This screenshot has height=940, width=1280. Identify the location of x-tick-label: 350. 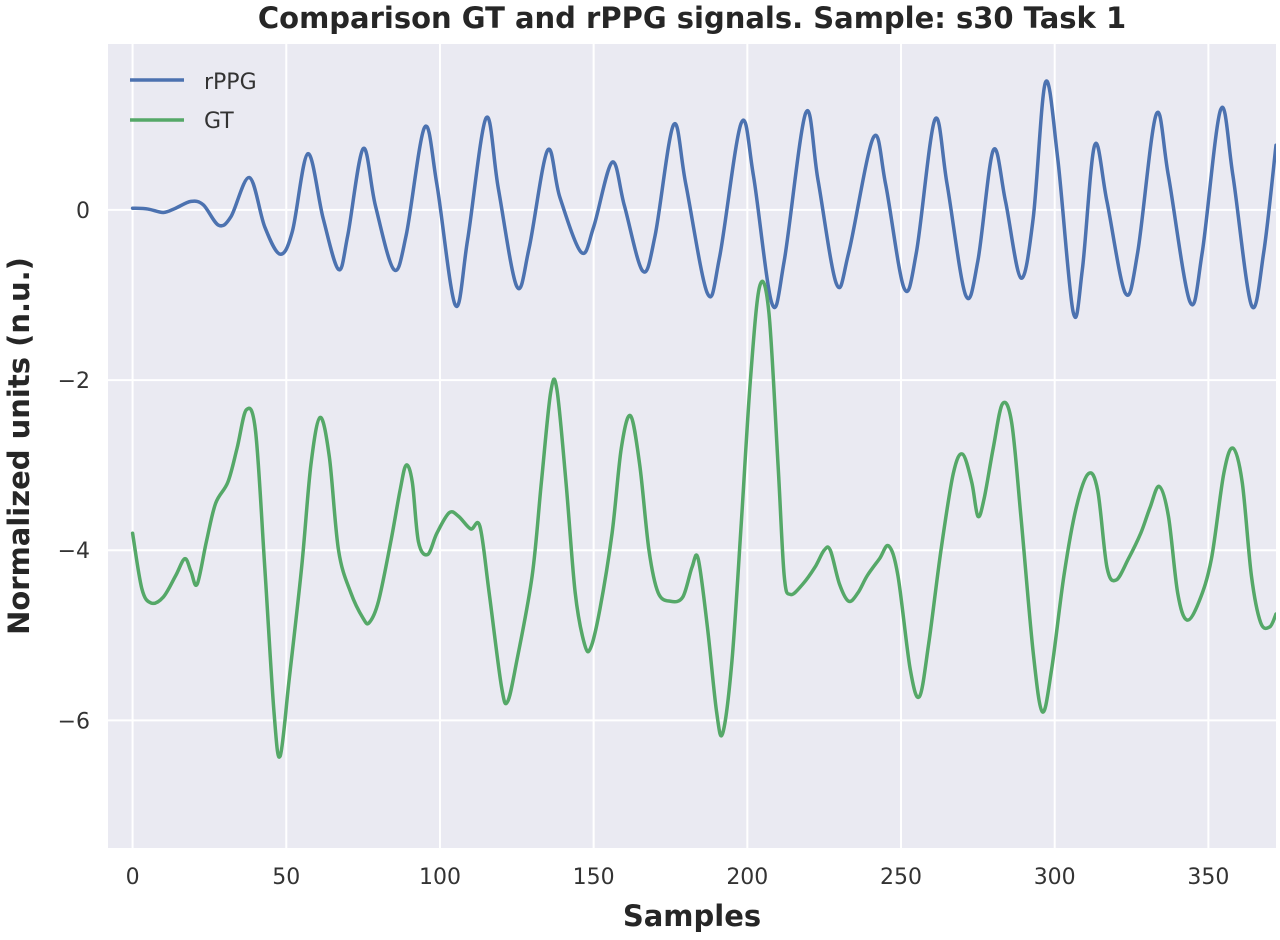
(1208, 877).